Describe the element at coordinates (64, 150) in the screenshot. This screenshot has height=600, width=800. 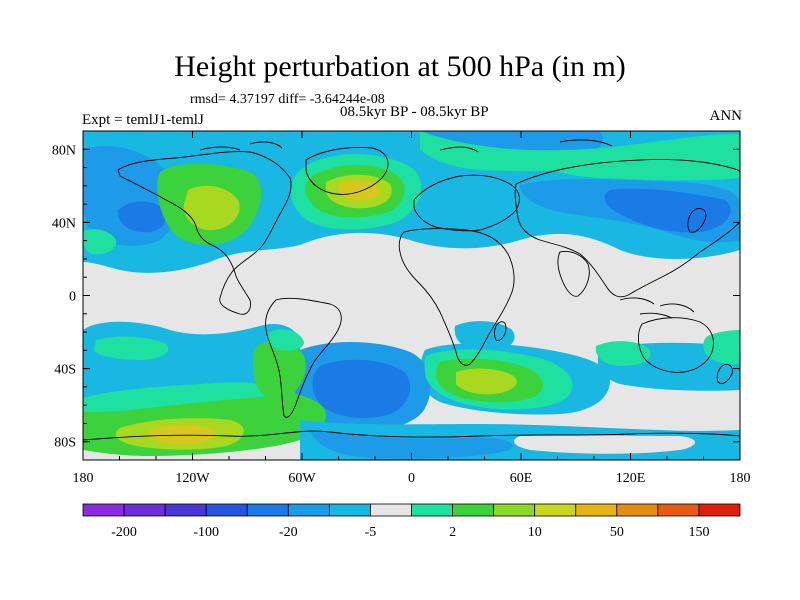
I see `lat-tick-label: 80N` at that location.